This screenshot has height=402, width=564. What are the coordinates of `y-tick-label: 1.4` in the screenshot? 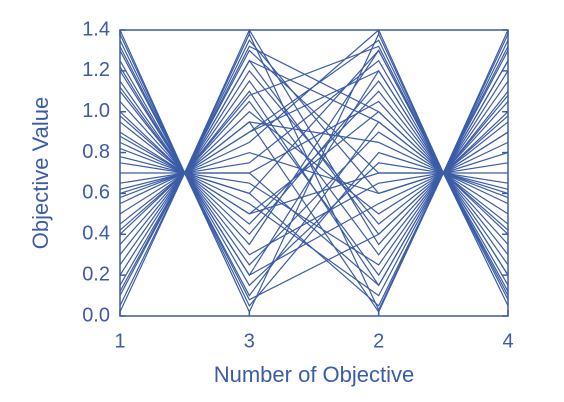 It's located at (96, 29).